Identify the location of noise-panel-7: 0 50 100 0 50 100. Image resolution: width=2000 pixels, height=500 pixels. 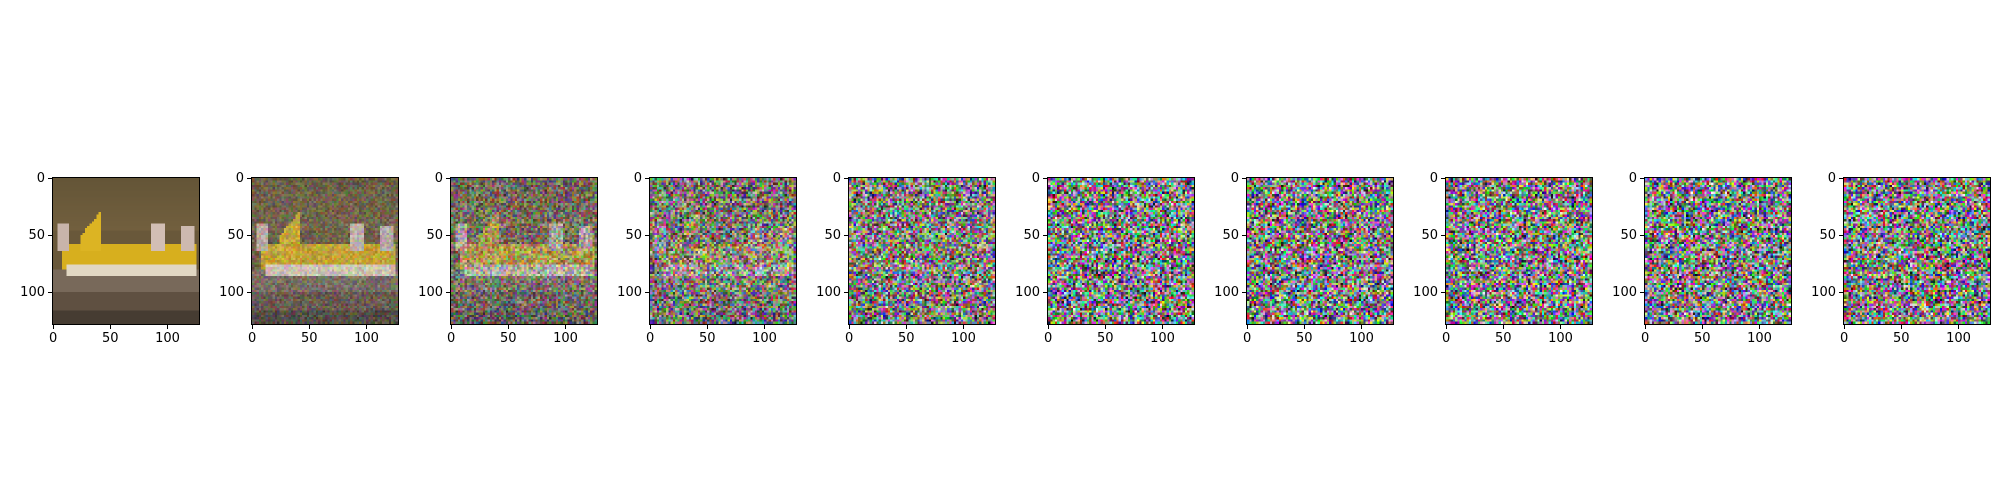
(1294, 250).